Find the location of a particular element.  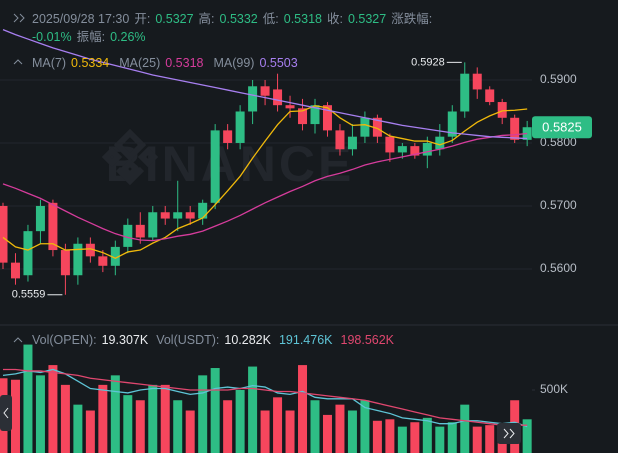

vol-toggle-icon is located at coordinates (18, 340).